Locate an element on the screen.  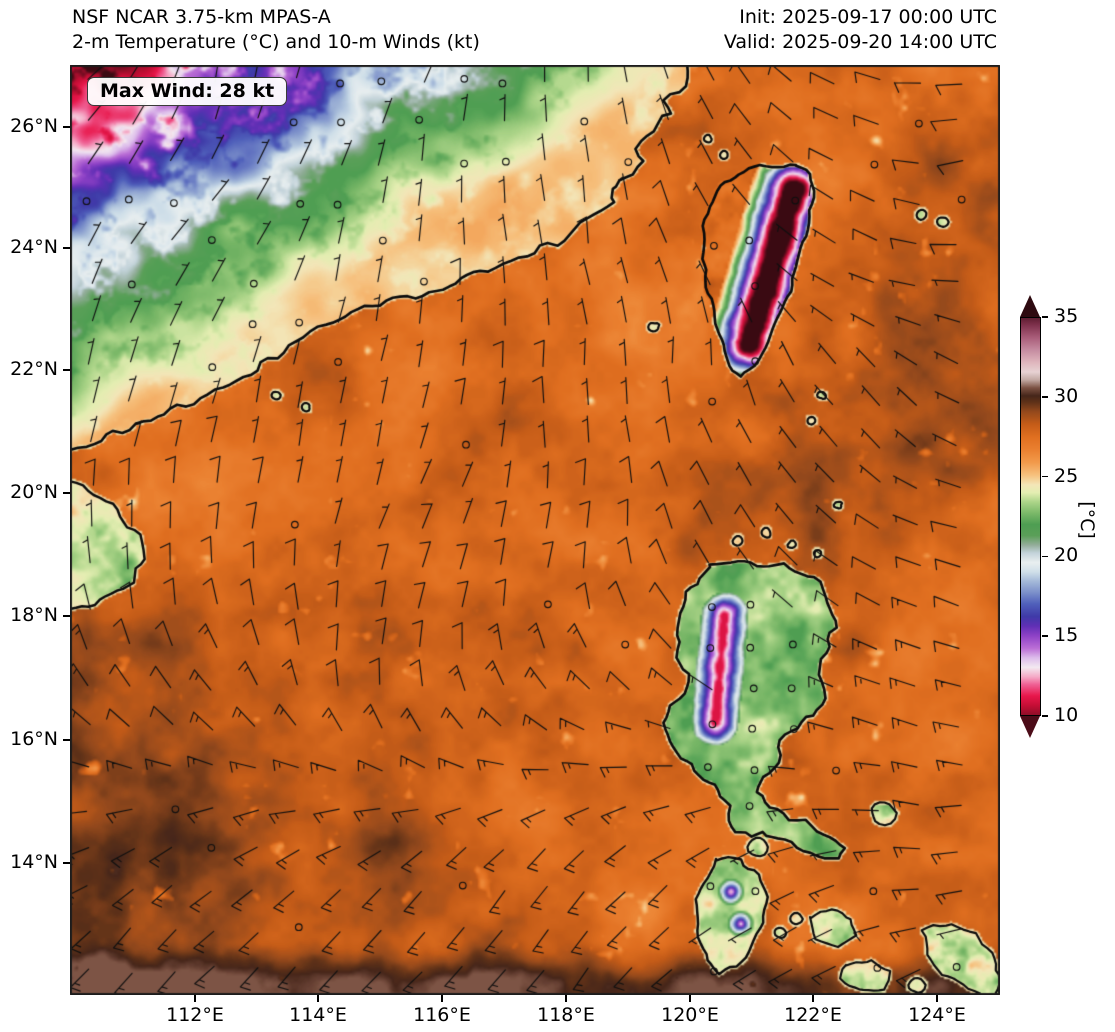
colorbar-tick-label: 15 is located at coordinates (1066, 635).